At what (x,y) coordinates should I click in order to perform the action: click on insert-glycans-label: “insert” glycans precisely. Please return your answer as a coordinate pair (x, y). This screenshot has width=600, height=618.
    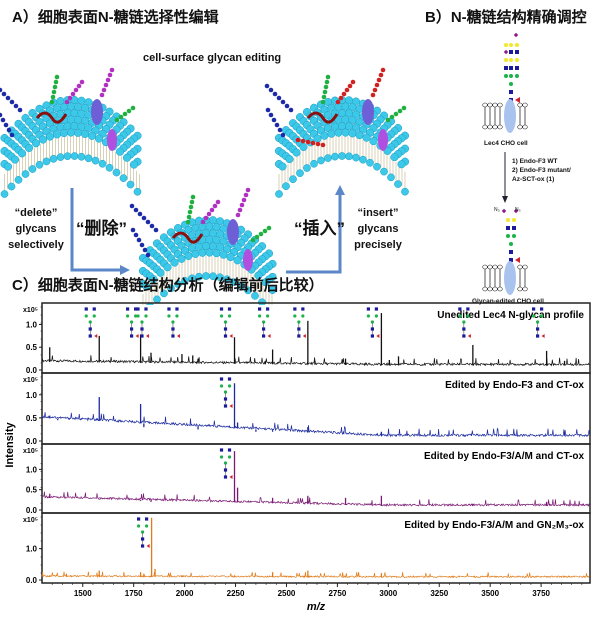
    Looking at the image, I should click on (378, 229).